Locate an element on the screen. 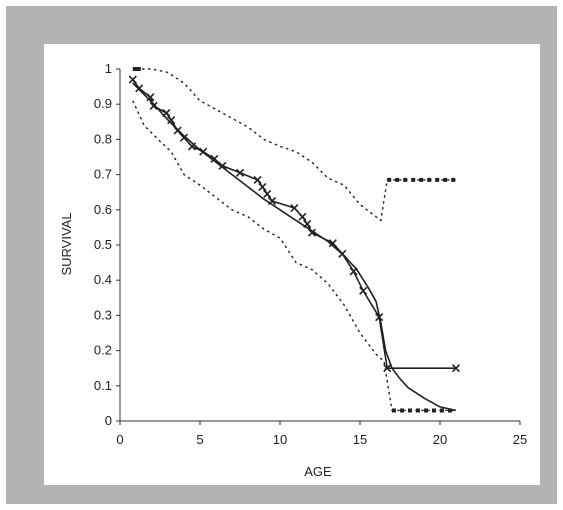 The height and width of the screenshot is (510, 563). x-tick-label: 25 is located at coordinates (520, 439).